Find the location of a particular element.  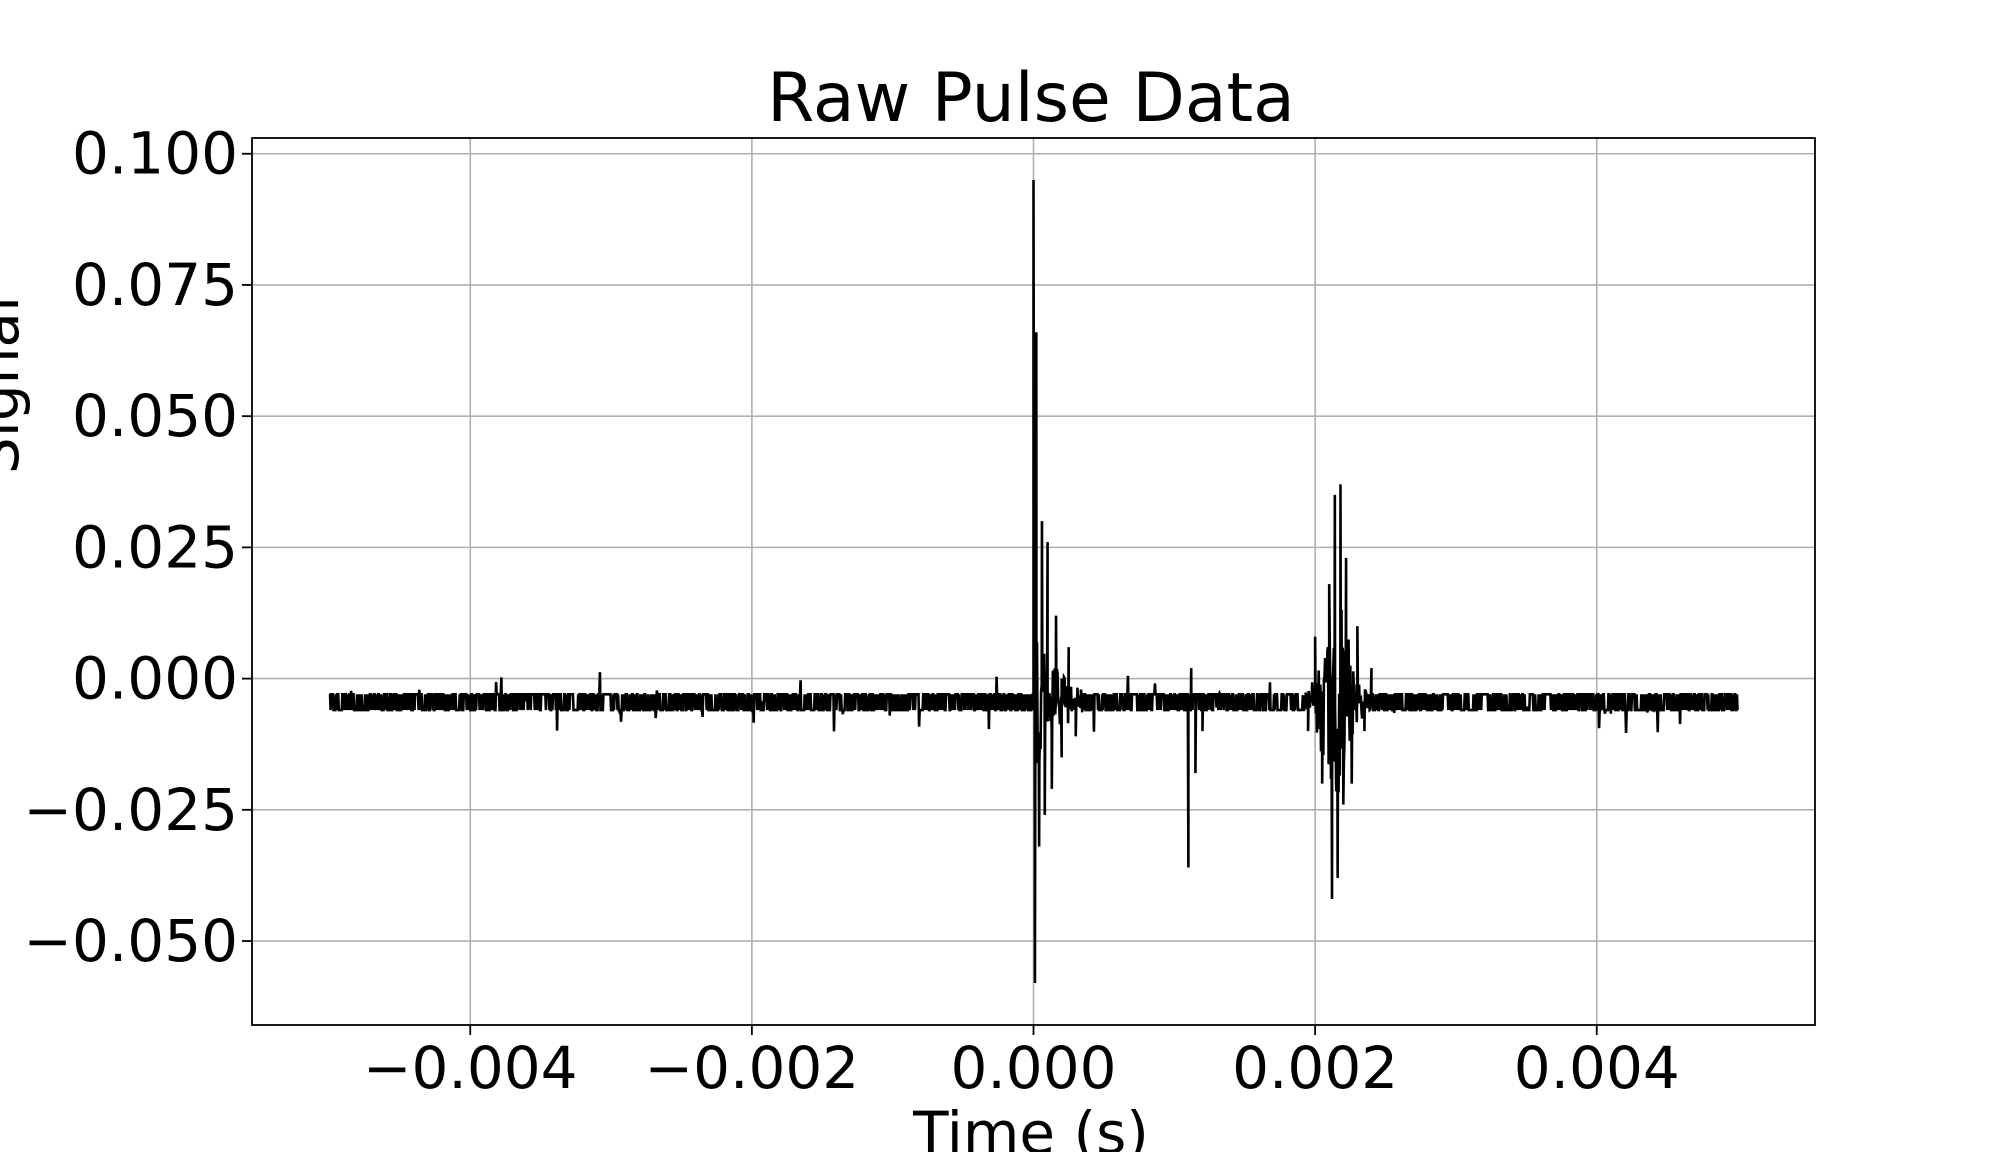

y-axis-label: Signal is located at coordinates (16, 385).